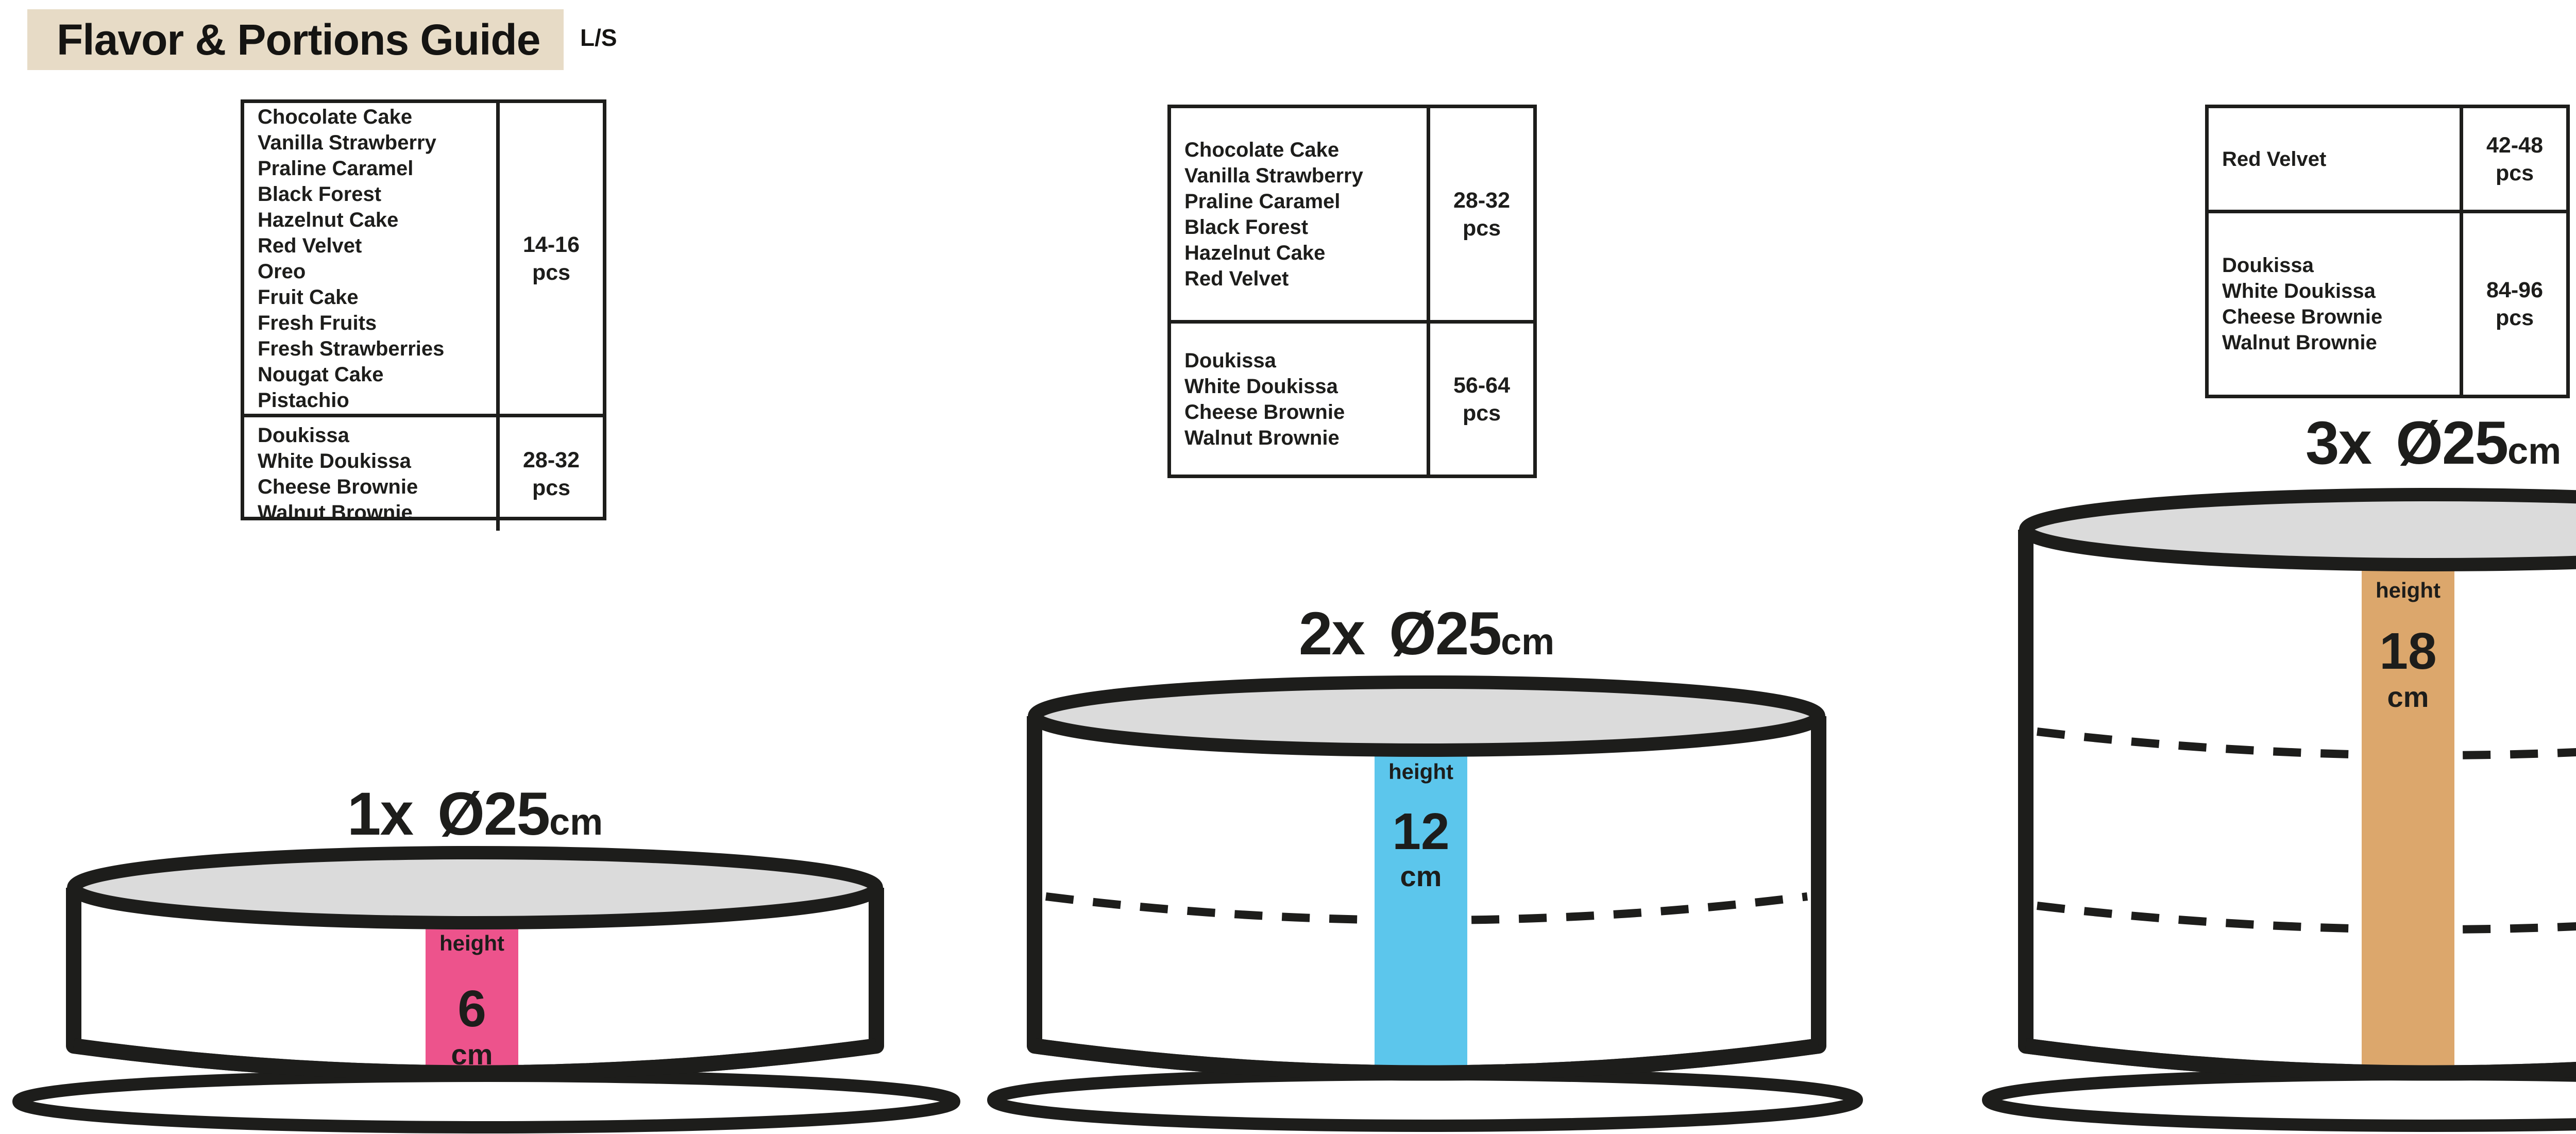  I want to click on cake-count: 3x, so click(2338, 443).